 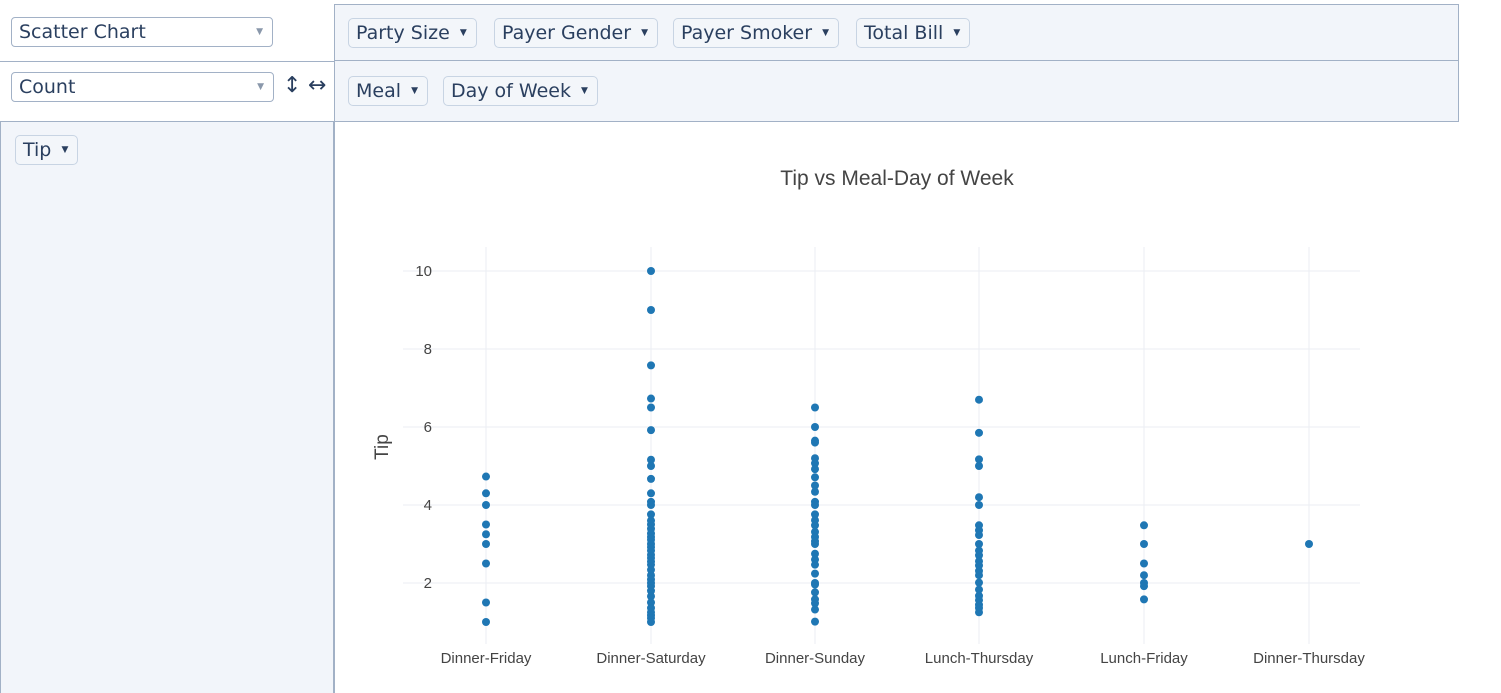 What do you see at coordinates (317, 85) in the screenshot?
I see `horizontal-arrows-icon: ↔` at bounding box center [317, 85].